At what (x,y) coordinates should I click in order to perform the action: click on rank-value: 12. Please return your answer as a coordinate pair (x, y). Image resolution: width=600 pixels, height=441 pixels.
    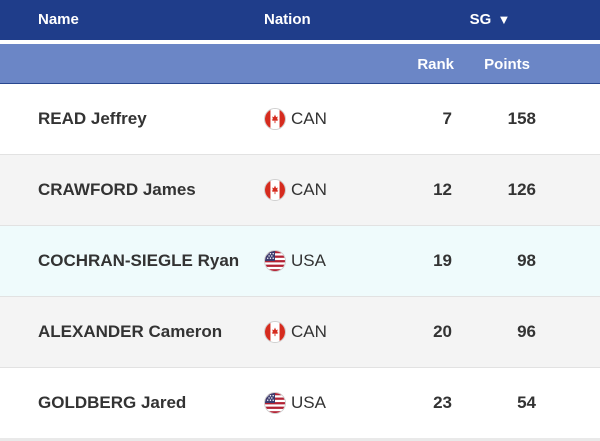
    Looking at the image, I should click on (442, 189).